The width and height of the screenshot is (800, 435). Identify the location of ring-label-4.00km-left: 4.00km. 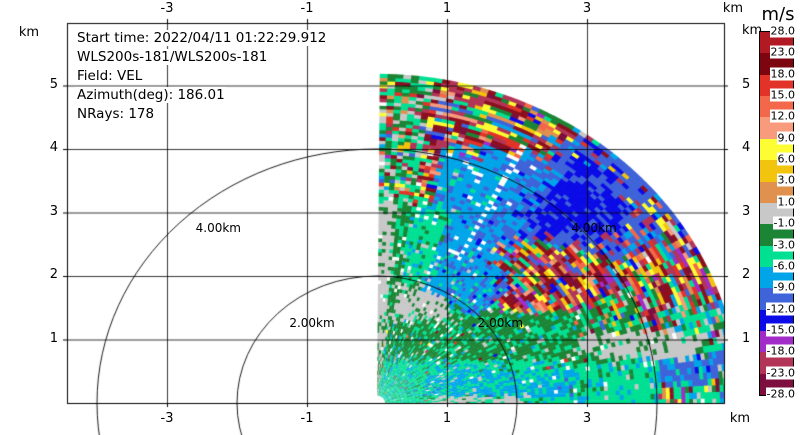
(218, 228).